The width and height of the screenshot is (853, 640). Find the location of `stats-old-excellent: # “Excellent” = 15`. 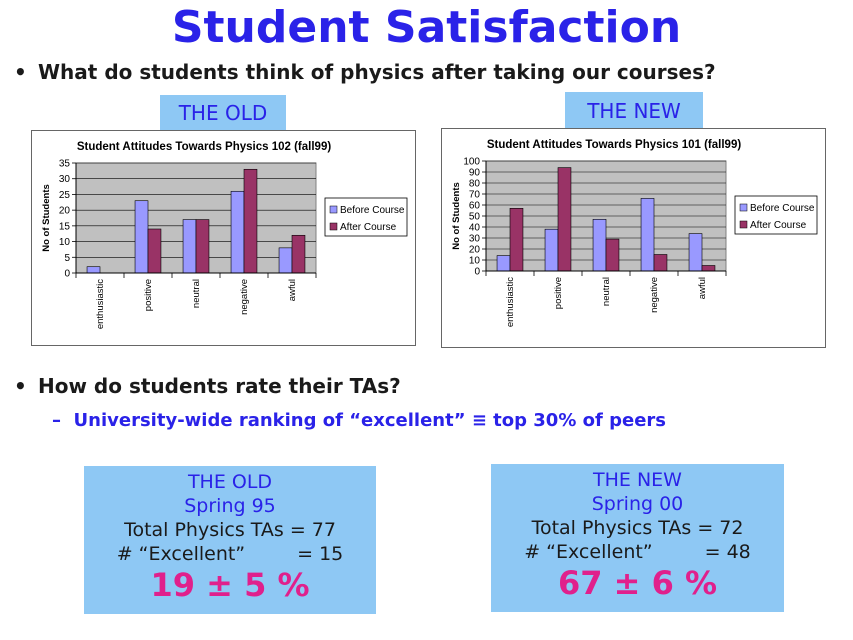

stats-old-excellent: # “Excellent” = 15 is located at coordinates (230, 554).